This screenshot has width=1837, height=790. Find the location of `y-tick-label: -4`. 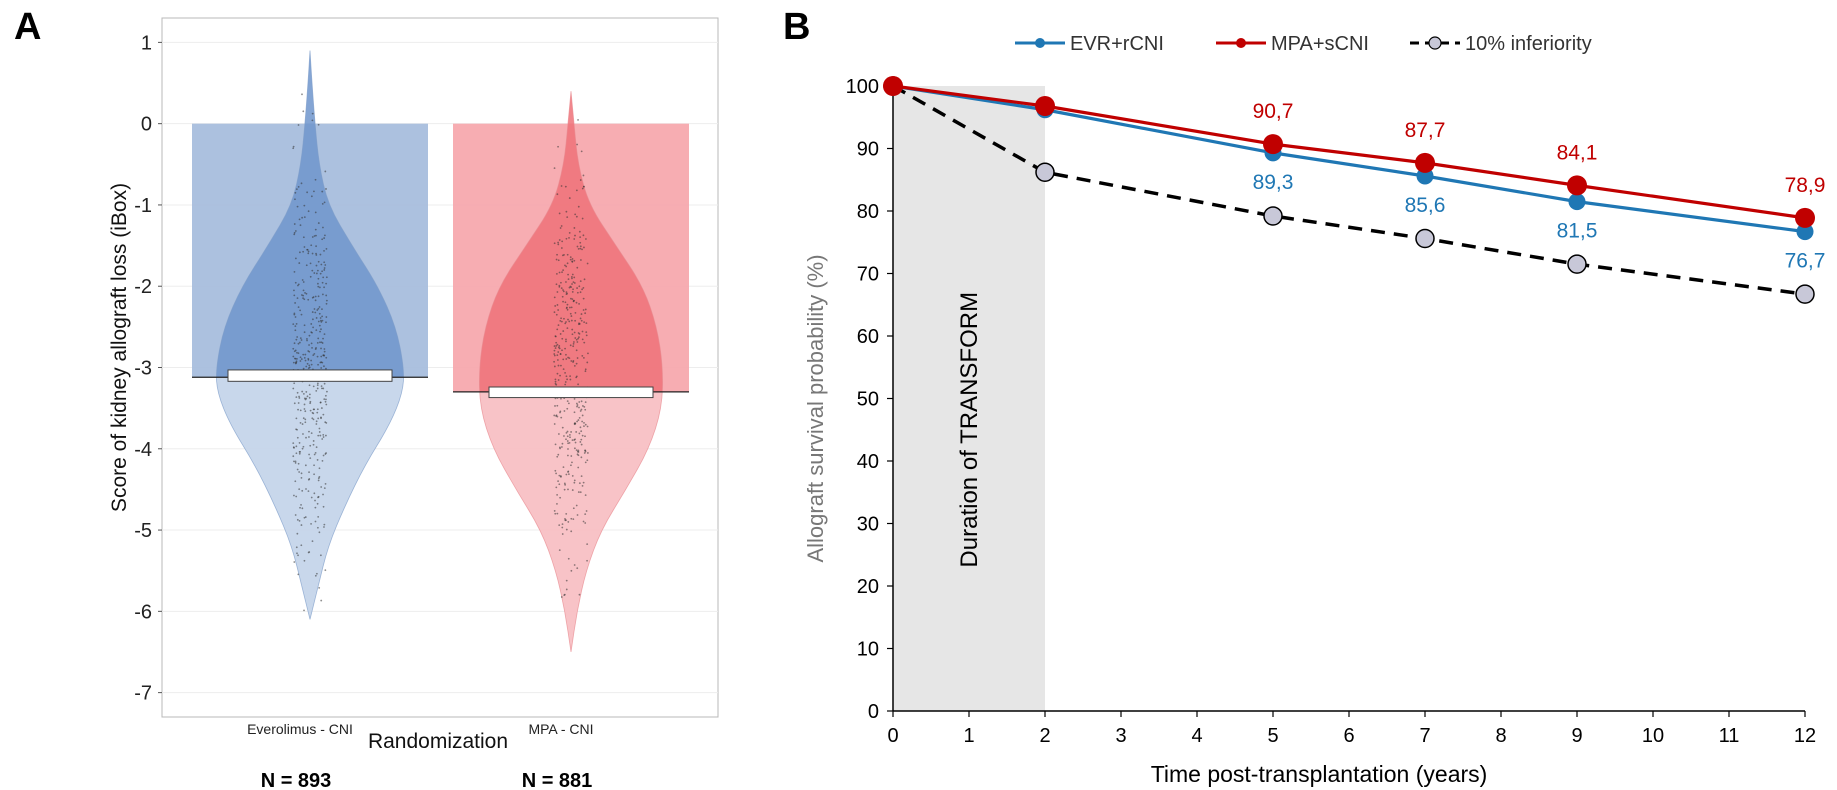

y-tick-label: -4 is located at coordinates (143, 450).